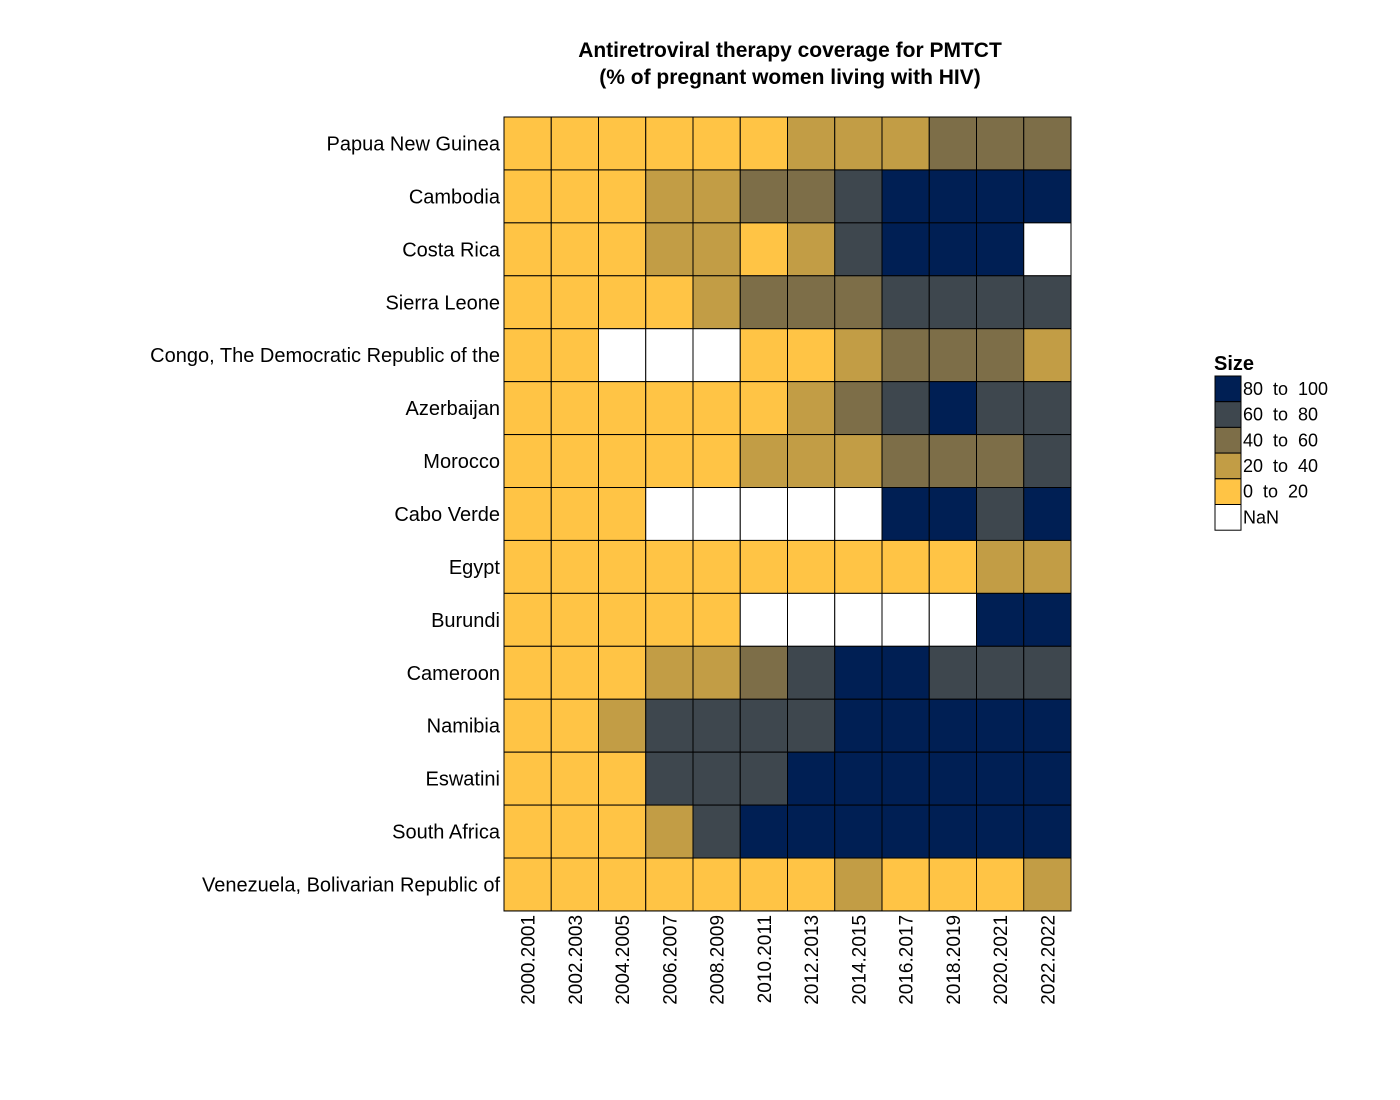 The image size is (1400, 1100). I want to click on column-label: 2000.2001, so click(529, 960).